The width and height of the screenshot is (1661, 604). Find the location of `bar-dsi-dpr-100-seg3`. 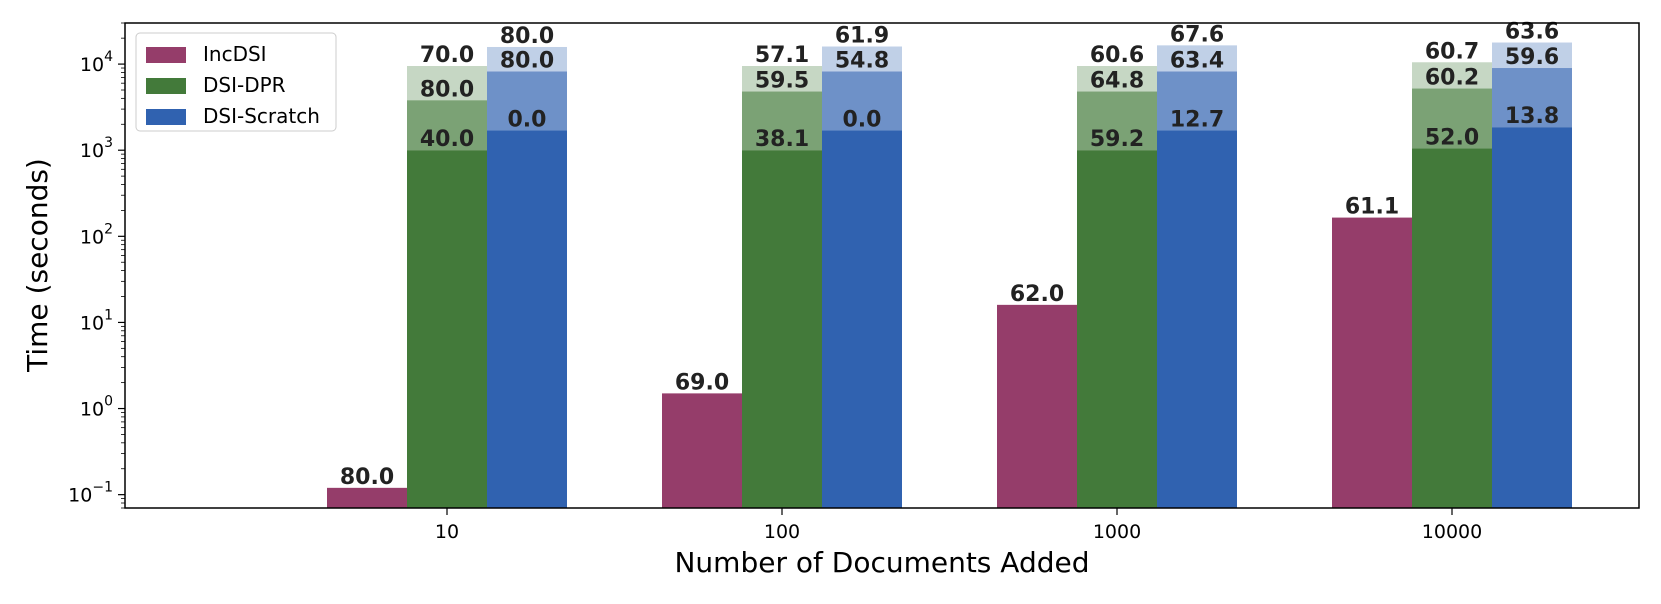

bar-dsi-dpr-100-seg3 is located at coordinates (782, 79).